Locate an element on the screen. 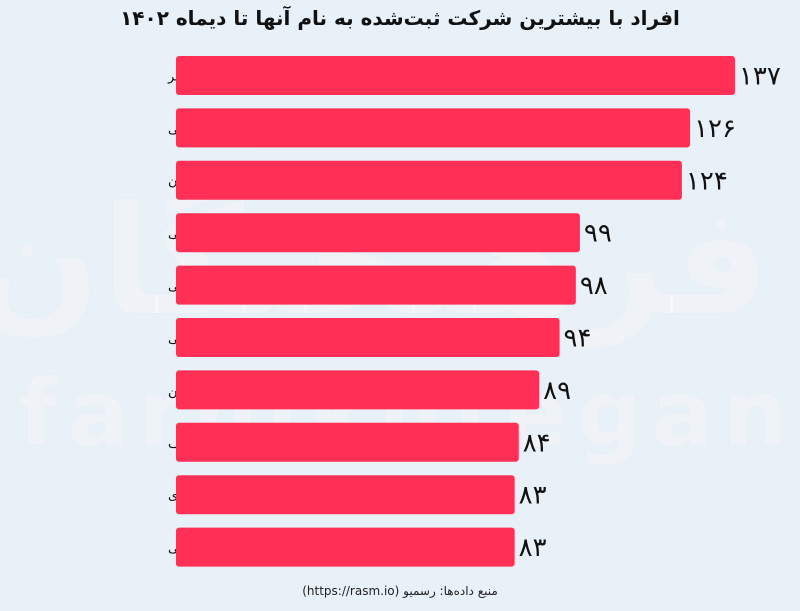  value-label: ۹۴ is located at coordinates (578, 339).